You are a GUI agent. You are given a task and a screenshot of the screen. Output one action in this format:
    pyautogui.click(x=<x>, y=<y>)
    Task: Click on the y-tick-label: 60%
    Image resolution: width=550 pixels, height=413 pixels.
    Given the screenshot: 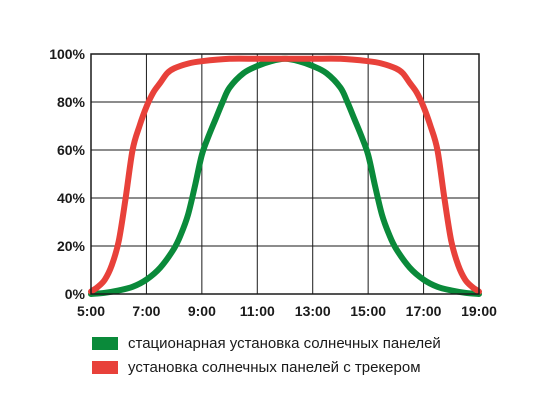 What is the action you would take?
    pyautogui.click(x=71, y=150)
    